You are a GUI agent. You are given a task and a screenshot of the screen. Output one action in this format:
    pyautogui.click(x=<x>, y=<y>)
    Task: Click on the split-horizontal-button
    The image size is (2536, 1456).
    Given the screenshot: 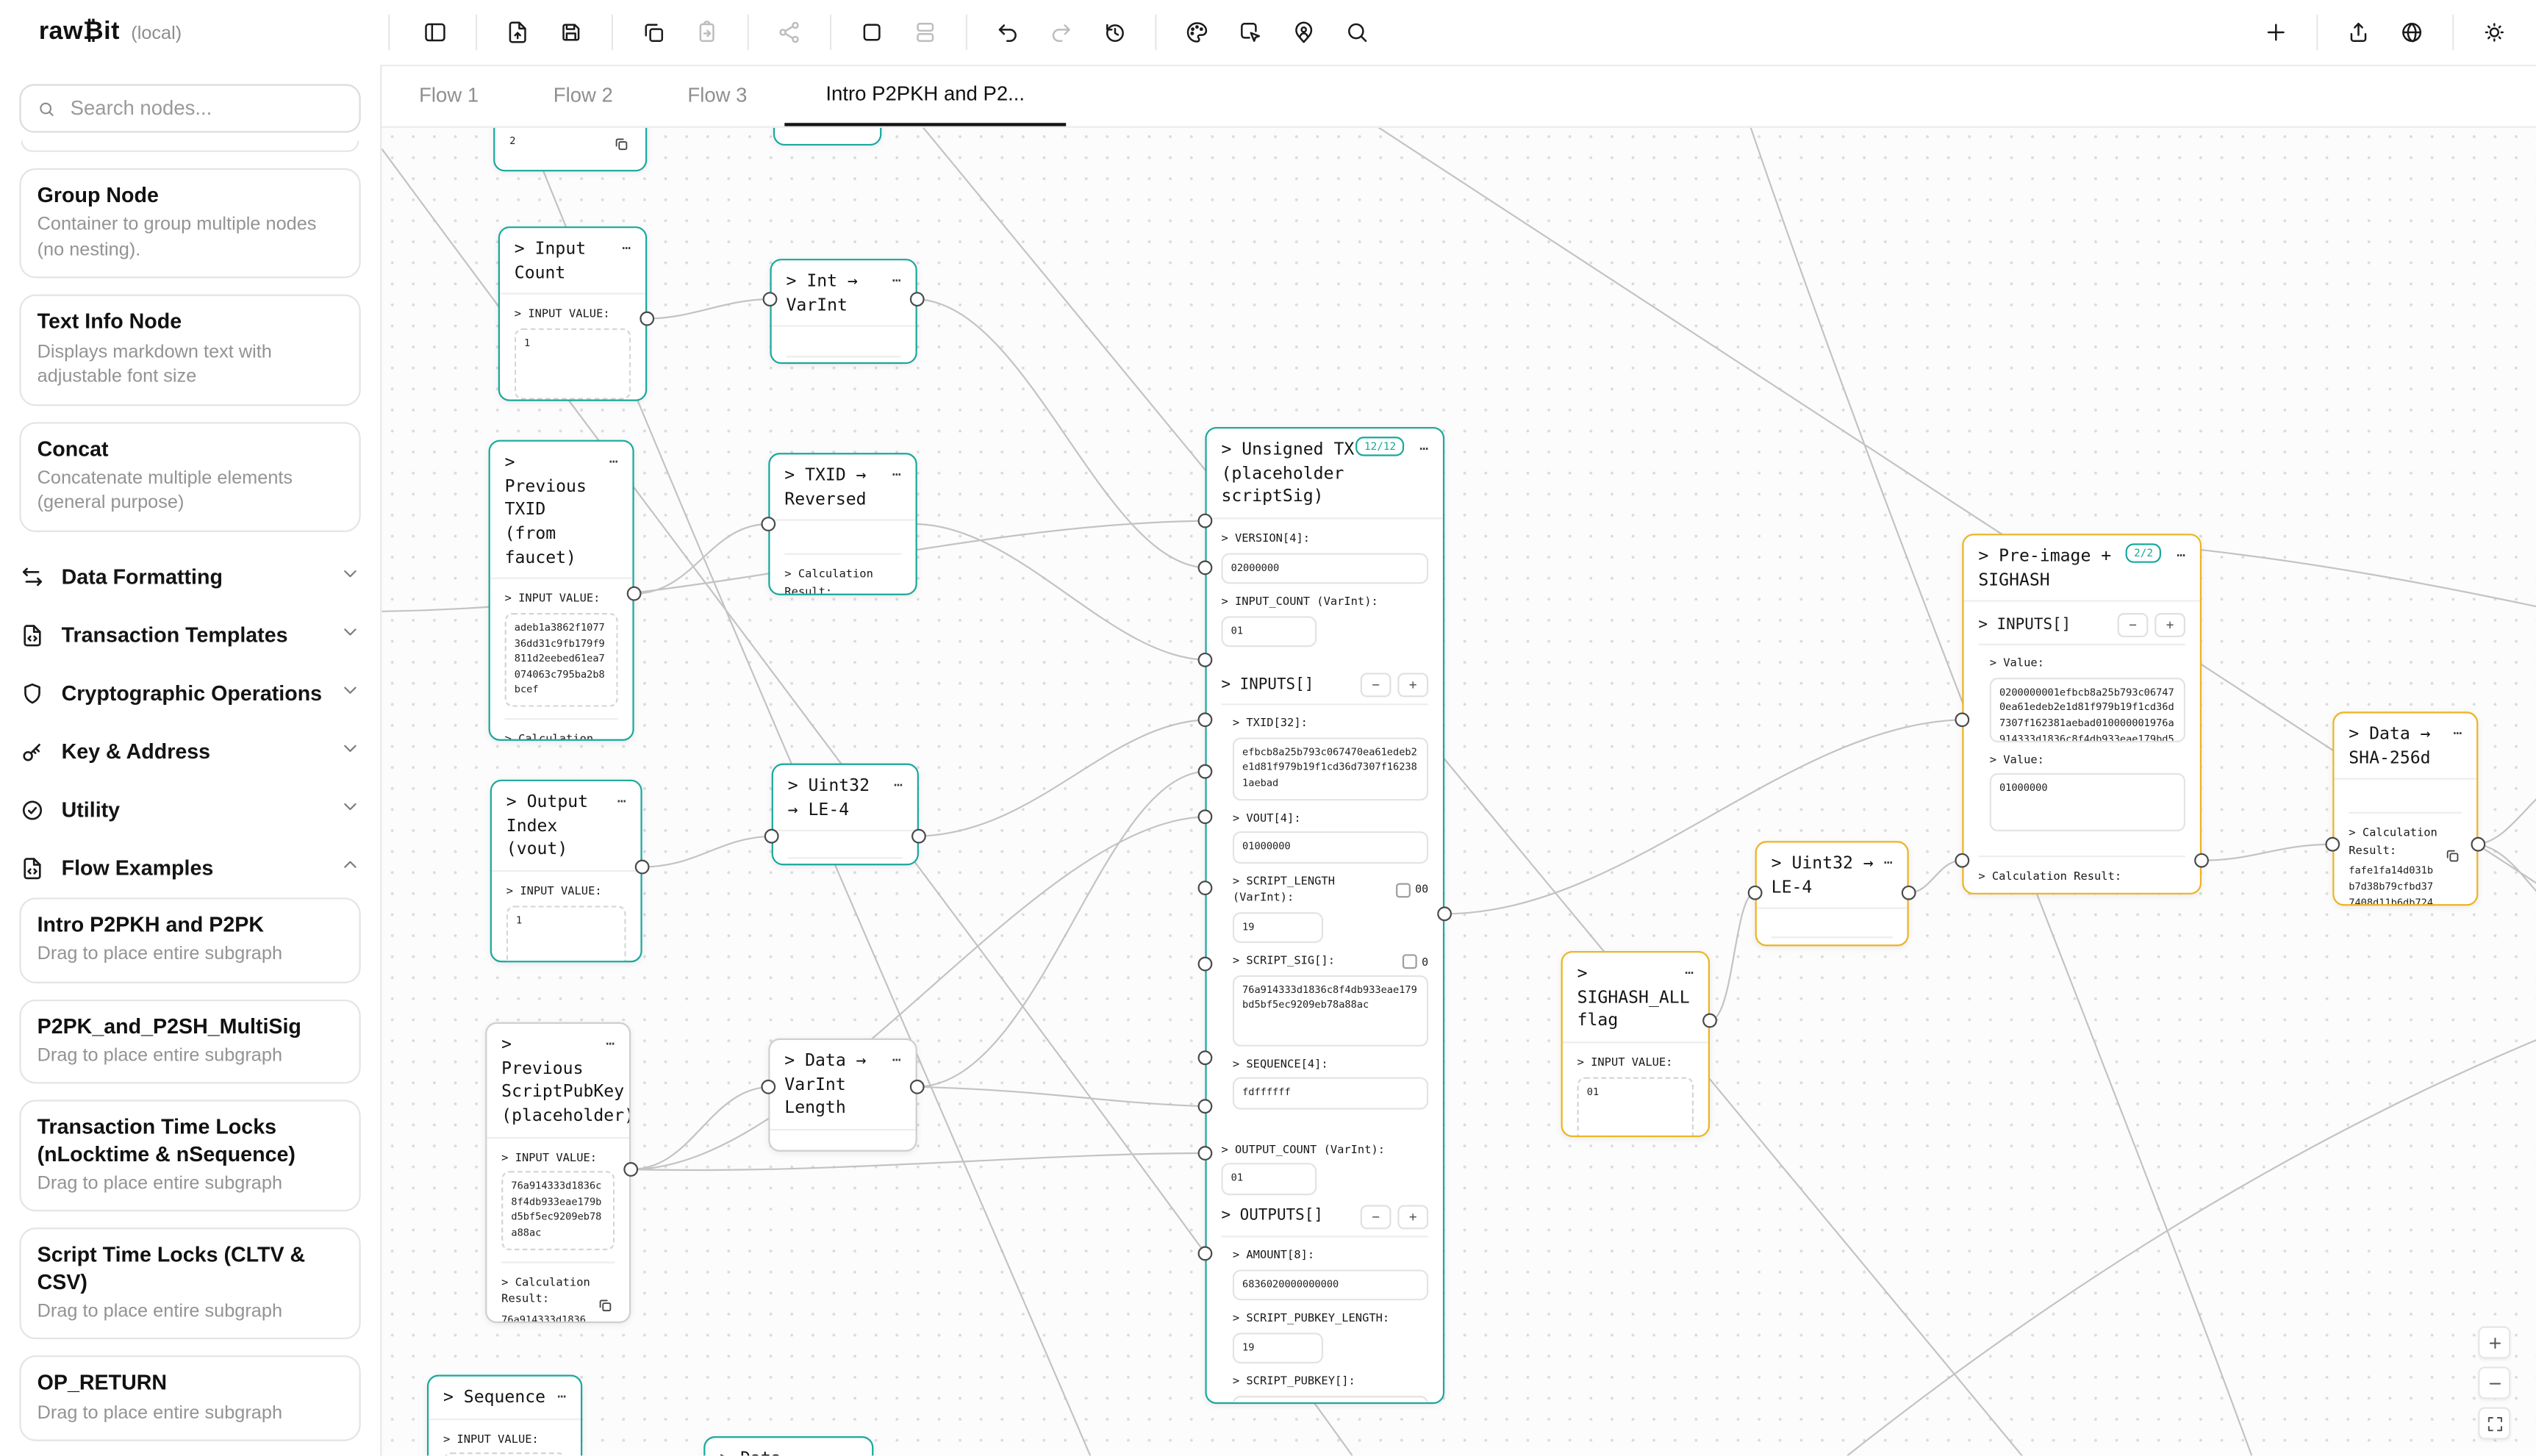 What is the action you would take?
    pyautogui.click(x=925, y=32)
    